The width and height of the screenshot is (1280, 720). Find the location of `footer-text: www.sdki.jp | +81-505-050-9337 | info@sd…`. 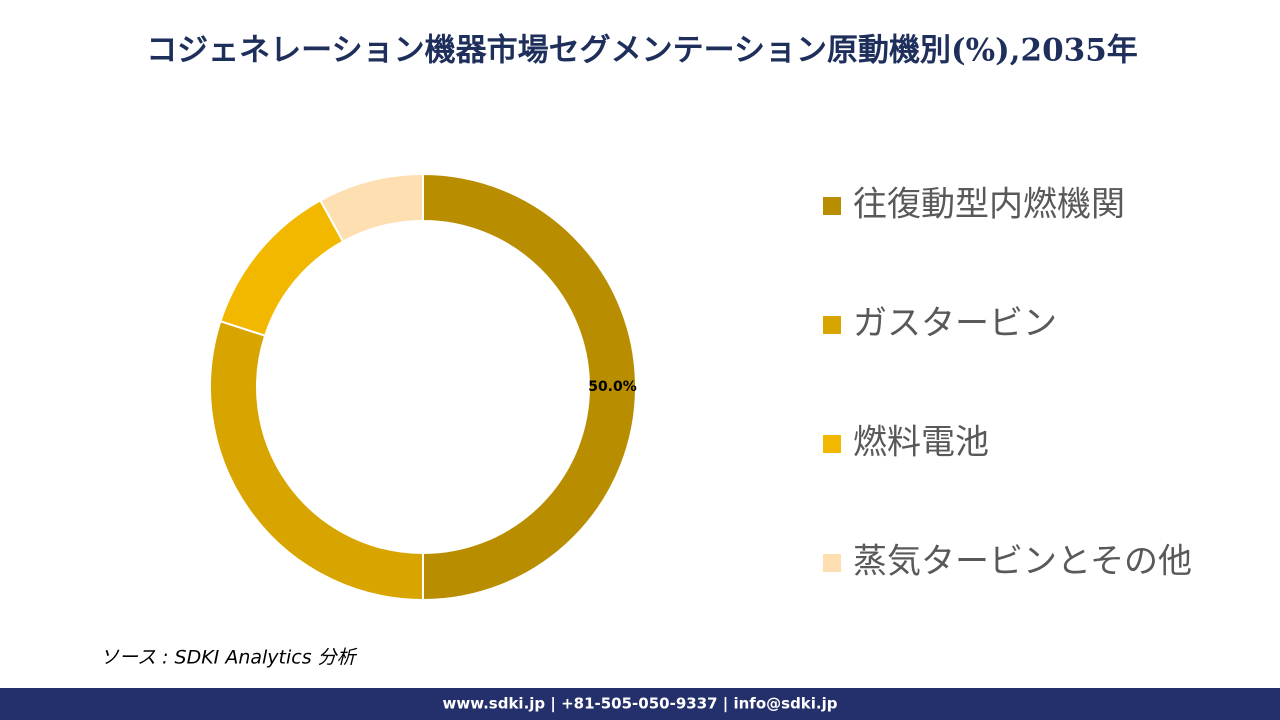

footer-text: www.sdki.jp | +81-505-050-9337 | info@sd… is located at coordinates (639, 704).